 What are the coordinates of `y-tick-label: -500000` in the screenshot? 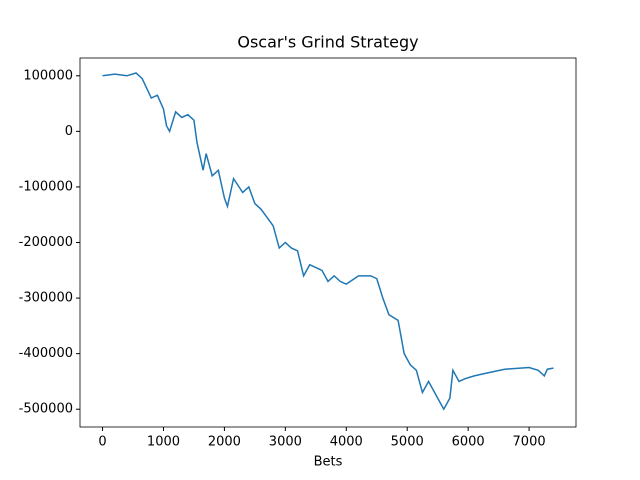 It's located at (46, 409).